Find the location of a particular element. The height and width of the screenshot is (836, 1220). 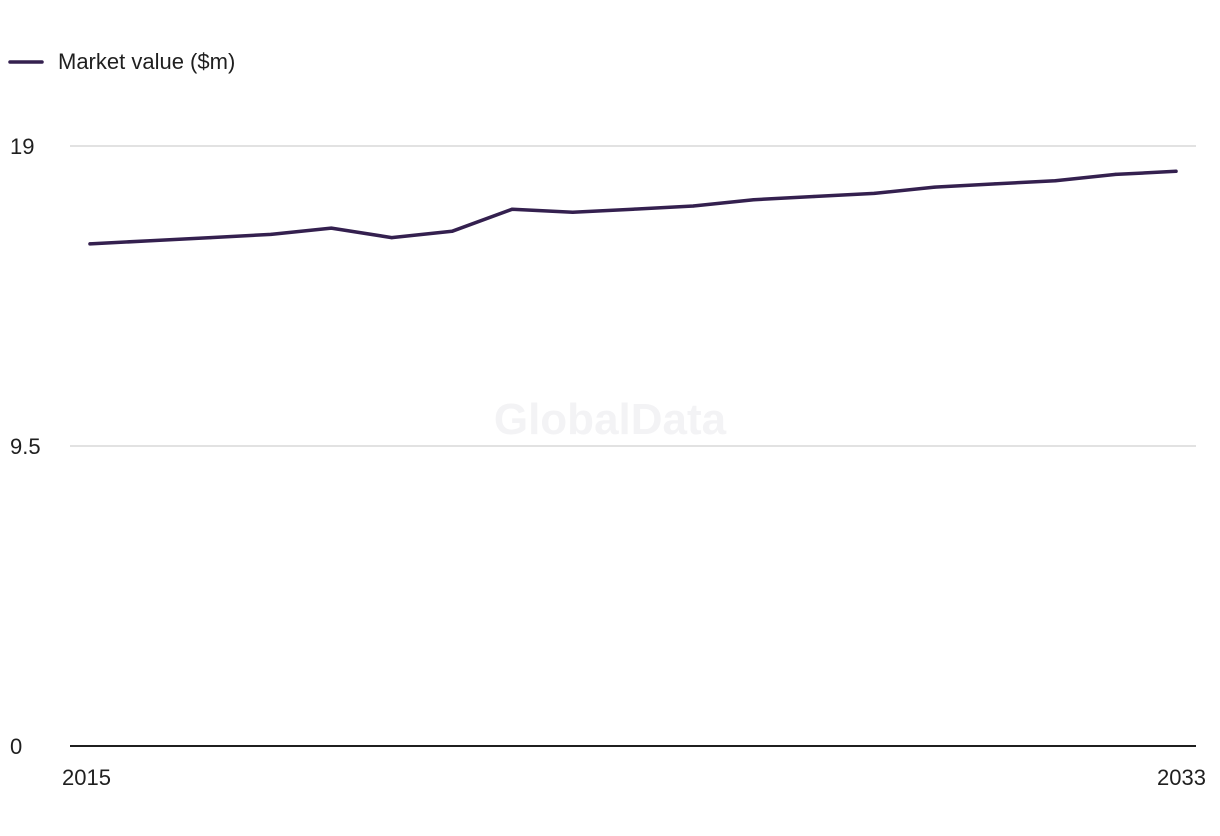

points-layer is located at coordinates (633, 207).